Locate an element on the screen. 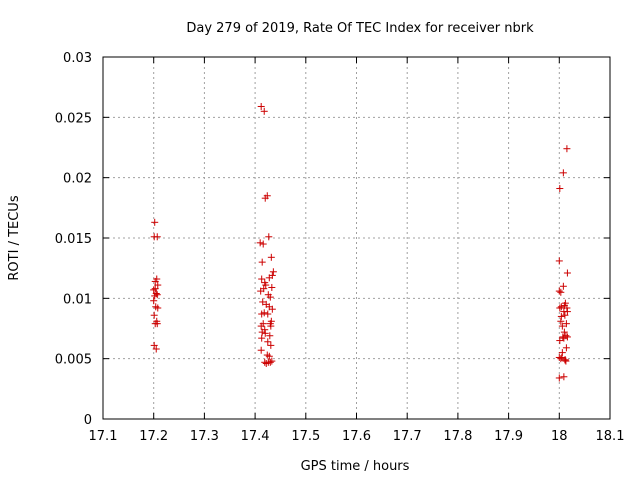 Image resolution: width=640 pixels, height=480 pixels. x-tick-label: 17.9 is located at coordinates (508, 436).